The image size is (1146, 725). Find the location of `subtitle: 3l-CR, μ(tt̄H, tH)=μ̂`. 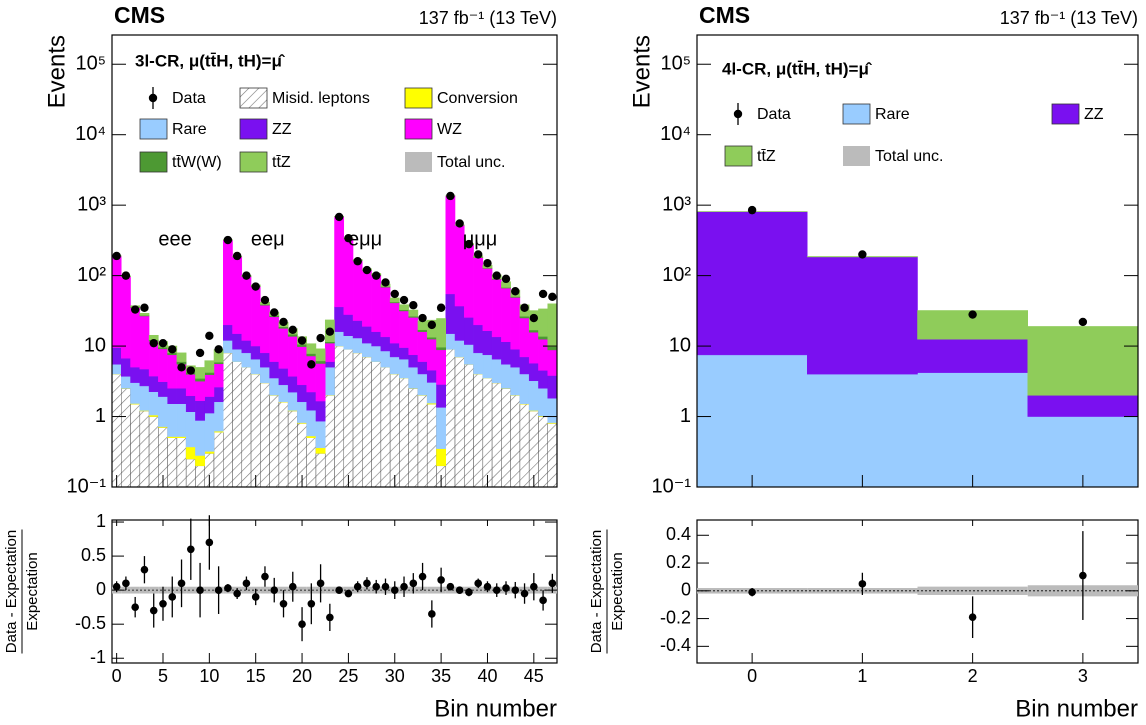

subtitle: 3l-CR, μ(tt̄H, tH)=μ̂ is located at coordinates (210, 60).